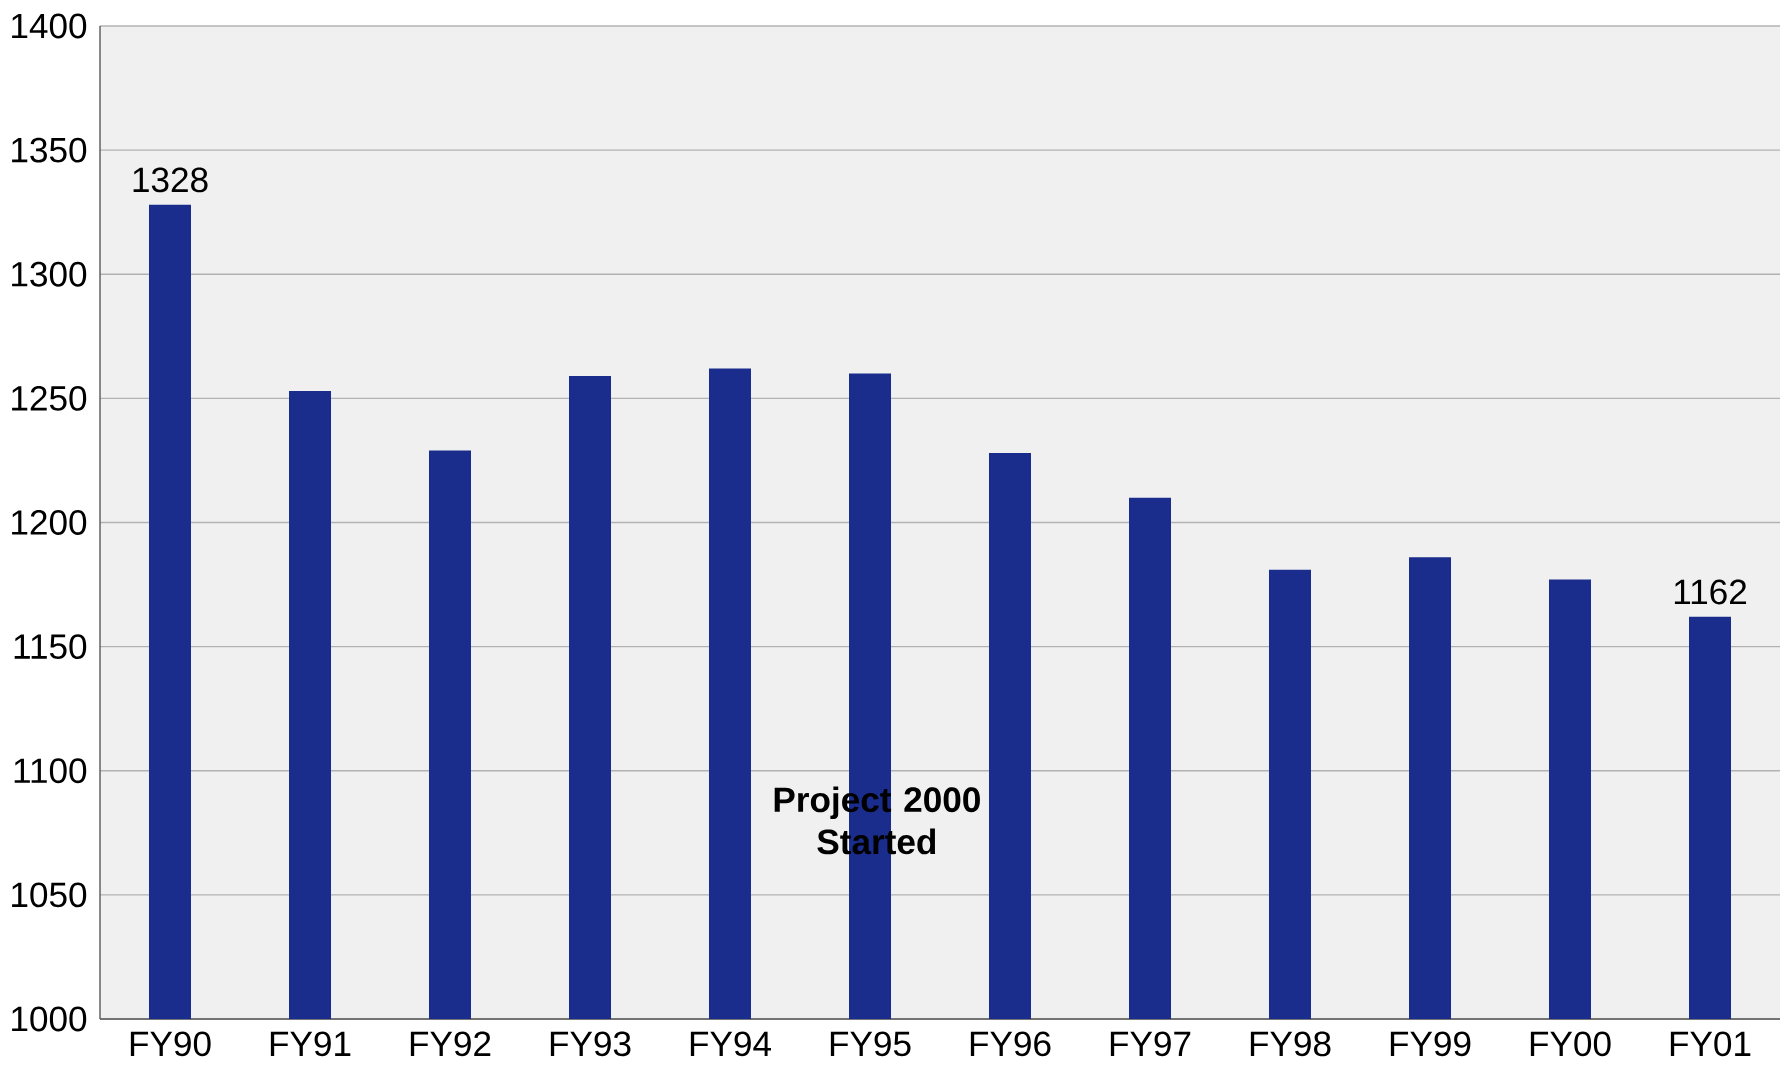 The image size is (1786, 1078). I want to click on y-tick-label: 1250, so click(49, 398).